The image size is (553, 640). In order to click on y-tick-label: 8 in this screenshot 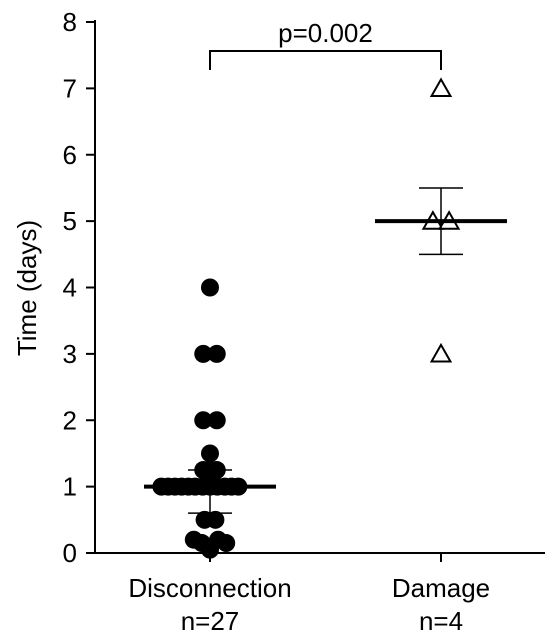, I will do `click(70, 22)`.